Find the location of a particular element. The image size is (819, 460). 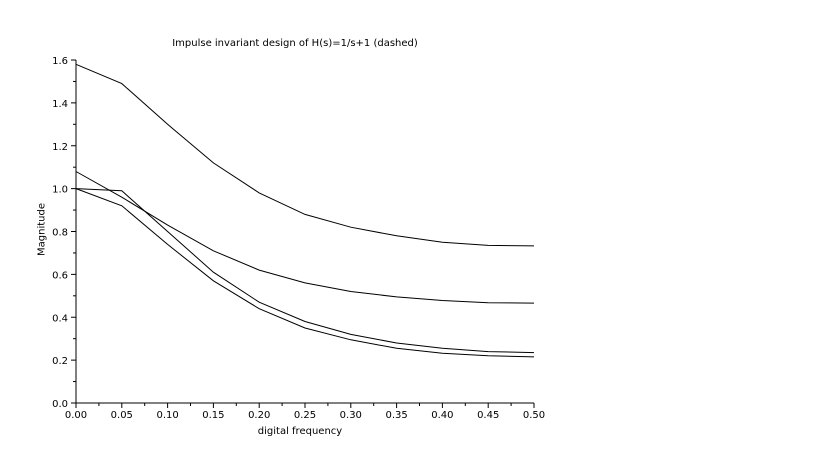

x-tick-label: 0.45 is located at coordinates (488, 415).